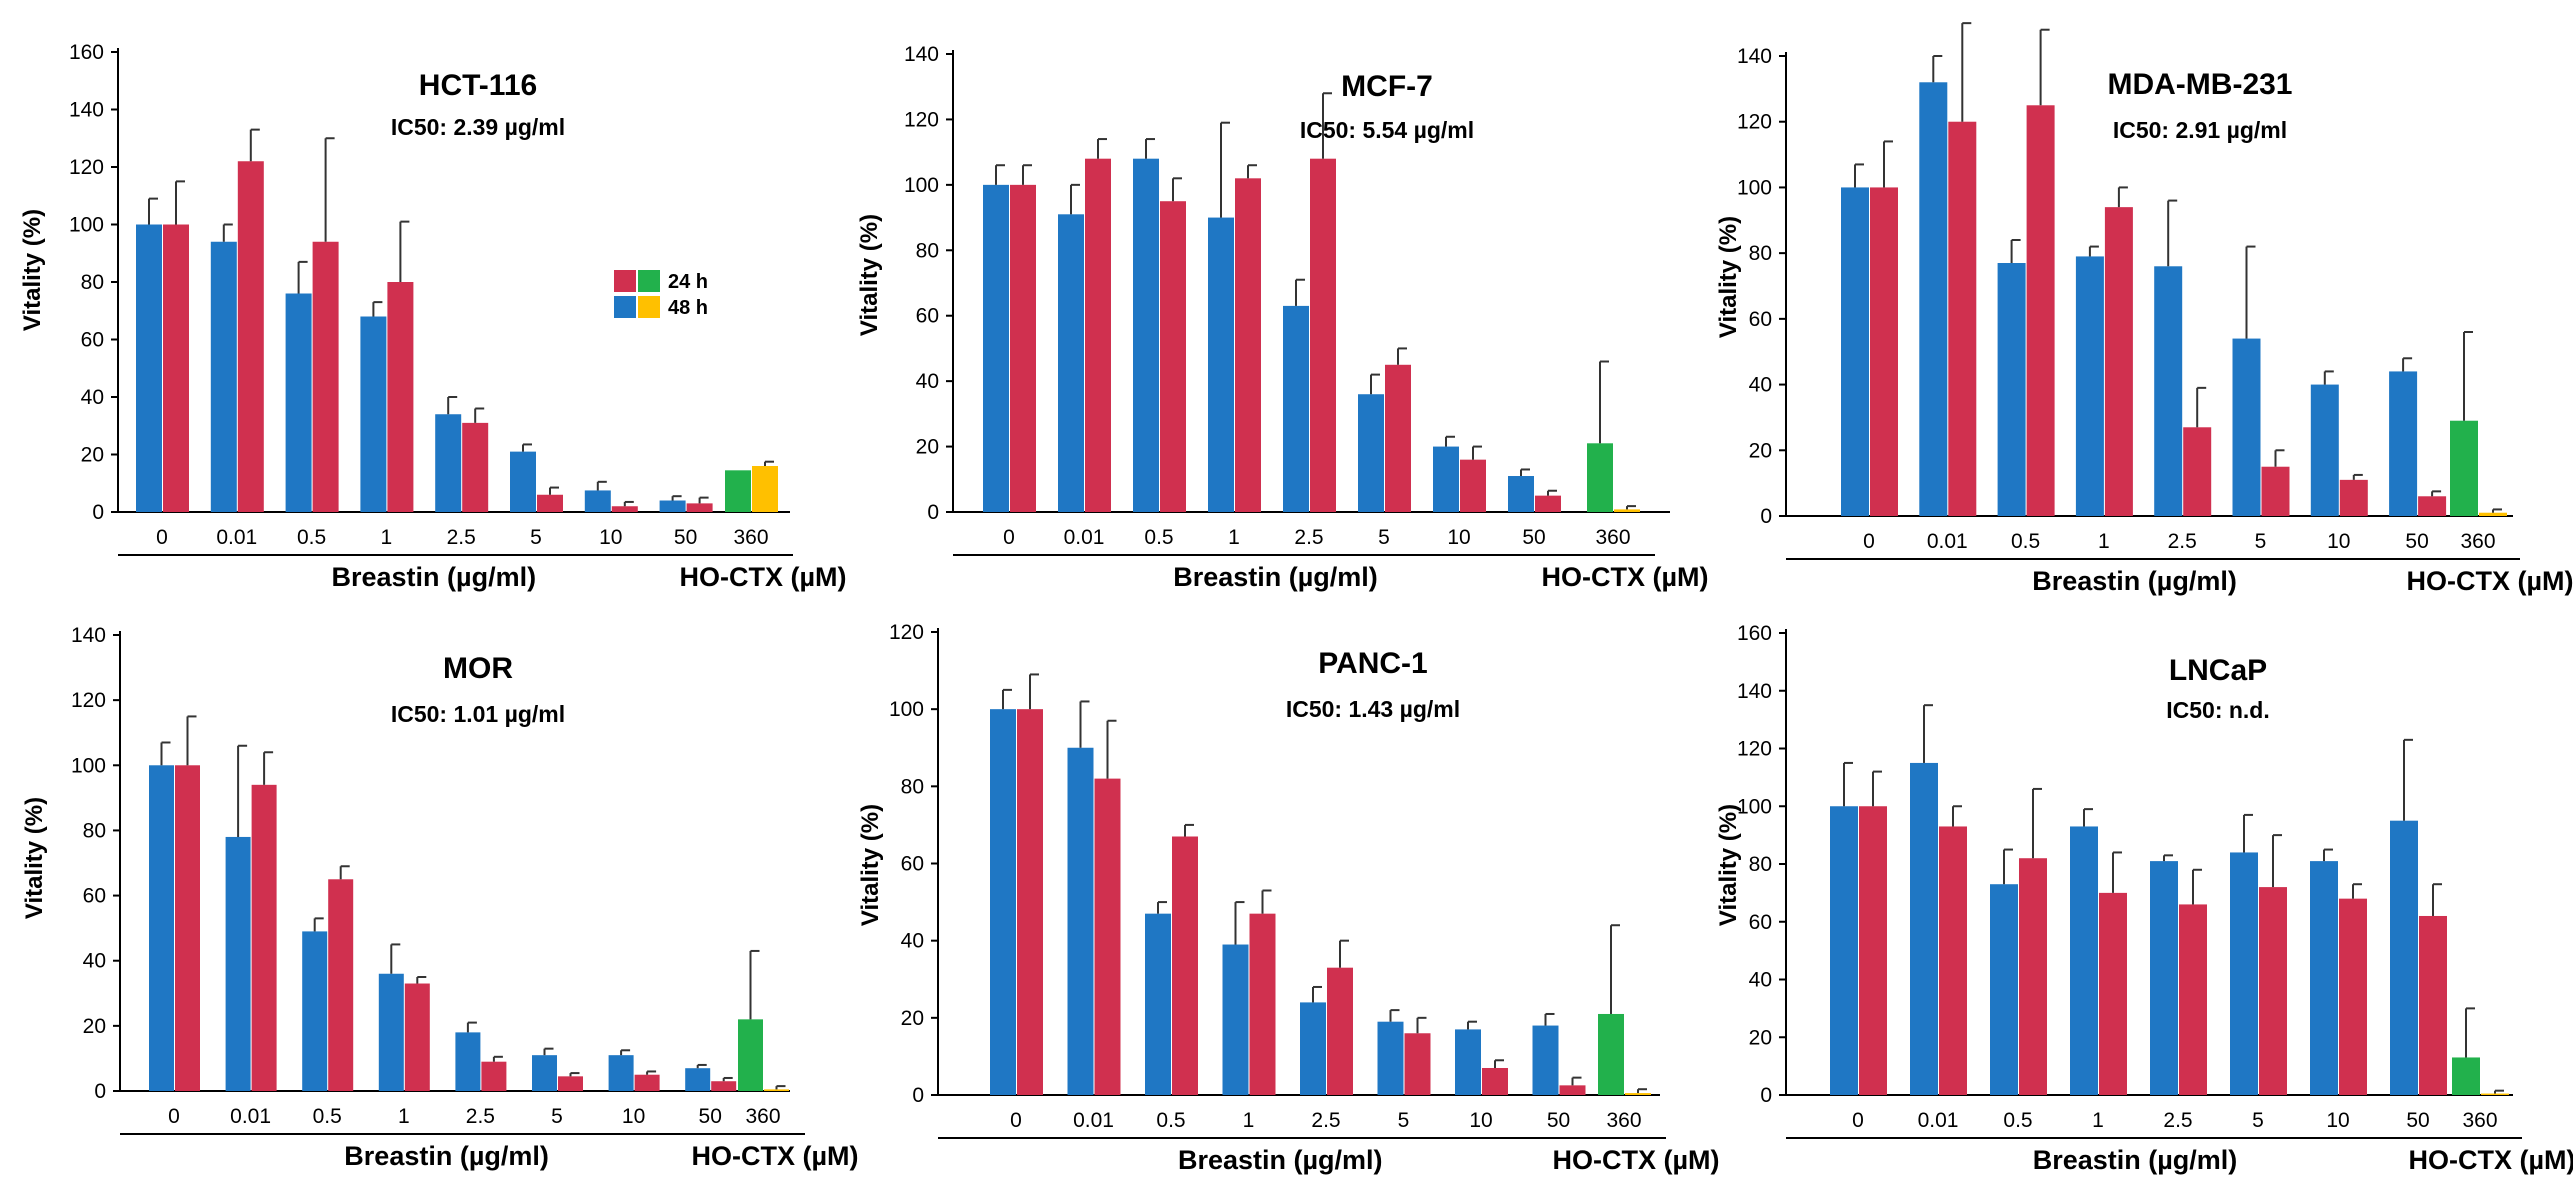  Describe the element at coordinates (2416, 541) in the screenshot. I see `x-category-label: 50` at that location.